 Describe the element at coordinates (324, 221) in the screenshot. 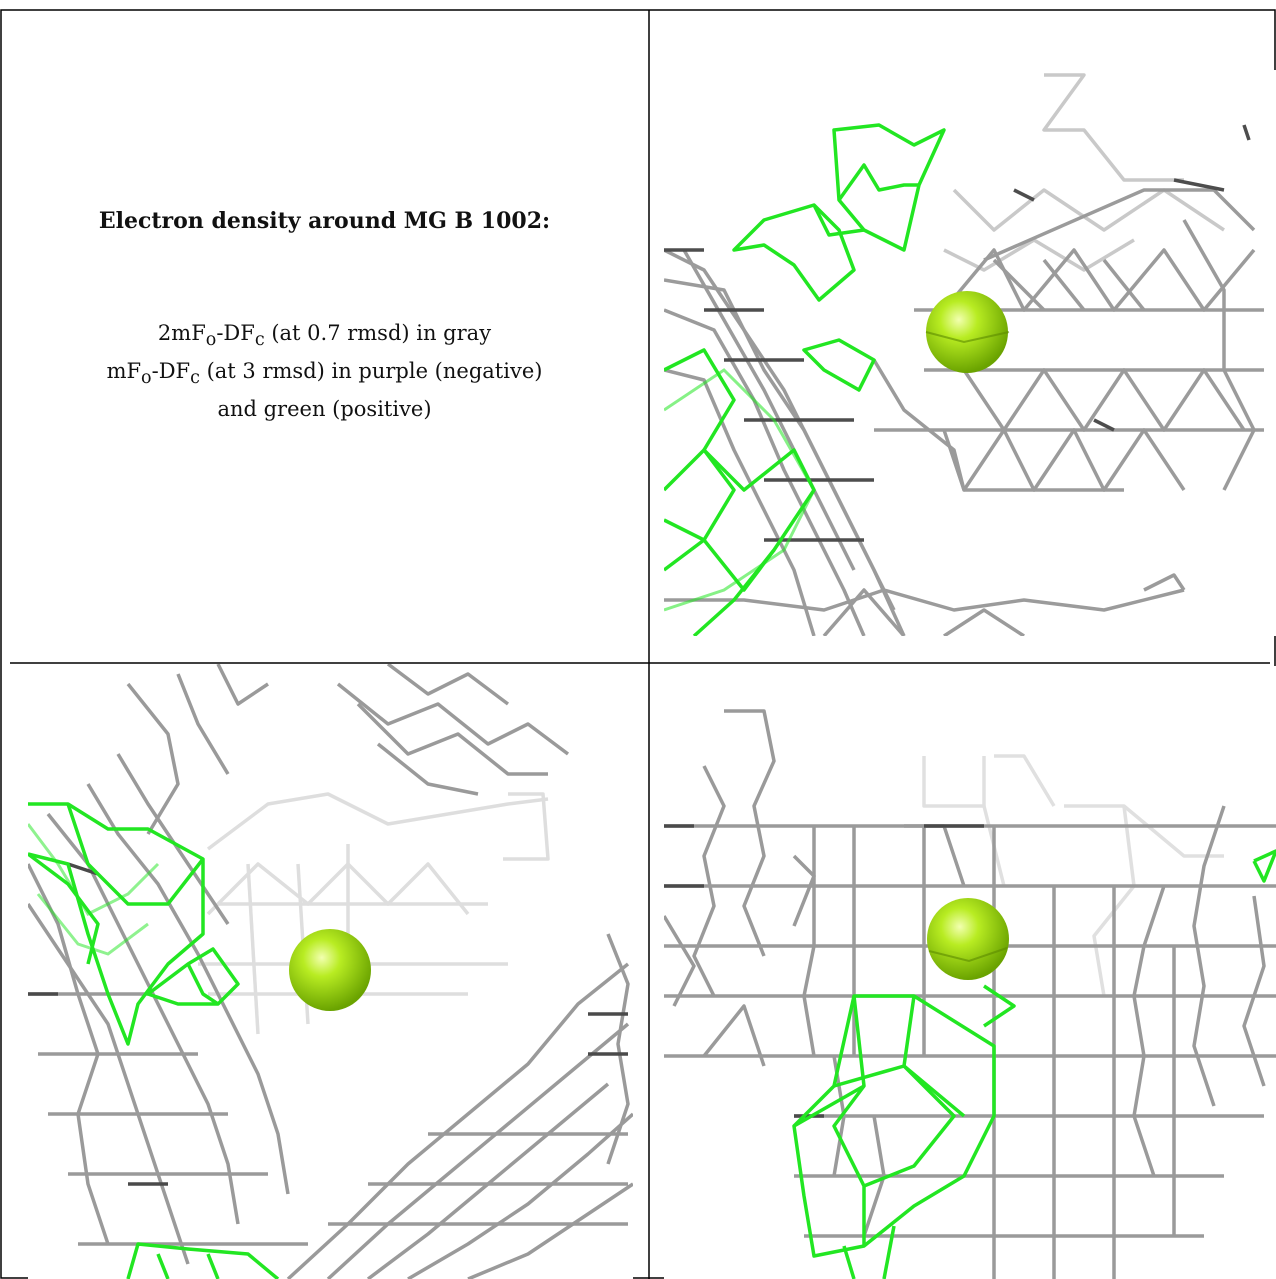

I see `caption-title: Electron density around MG B 1002:` at that location.